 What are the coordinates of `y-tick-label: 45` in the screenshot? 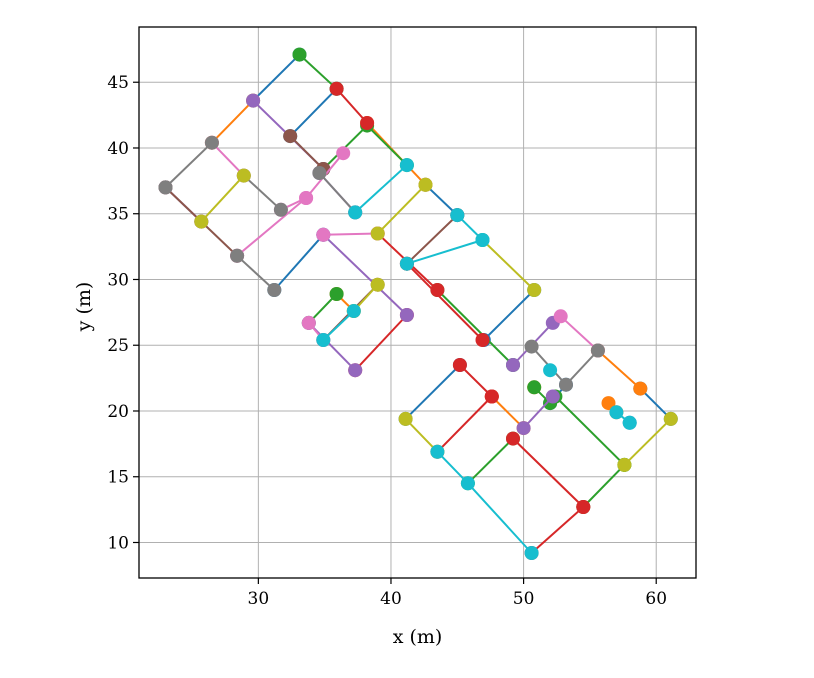 It's located at (118, 83).